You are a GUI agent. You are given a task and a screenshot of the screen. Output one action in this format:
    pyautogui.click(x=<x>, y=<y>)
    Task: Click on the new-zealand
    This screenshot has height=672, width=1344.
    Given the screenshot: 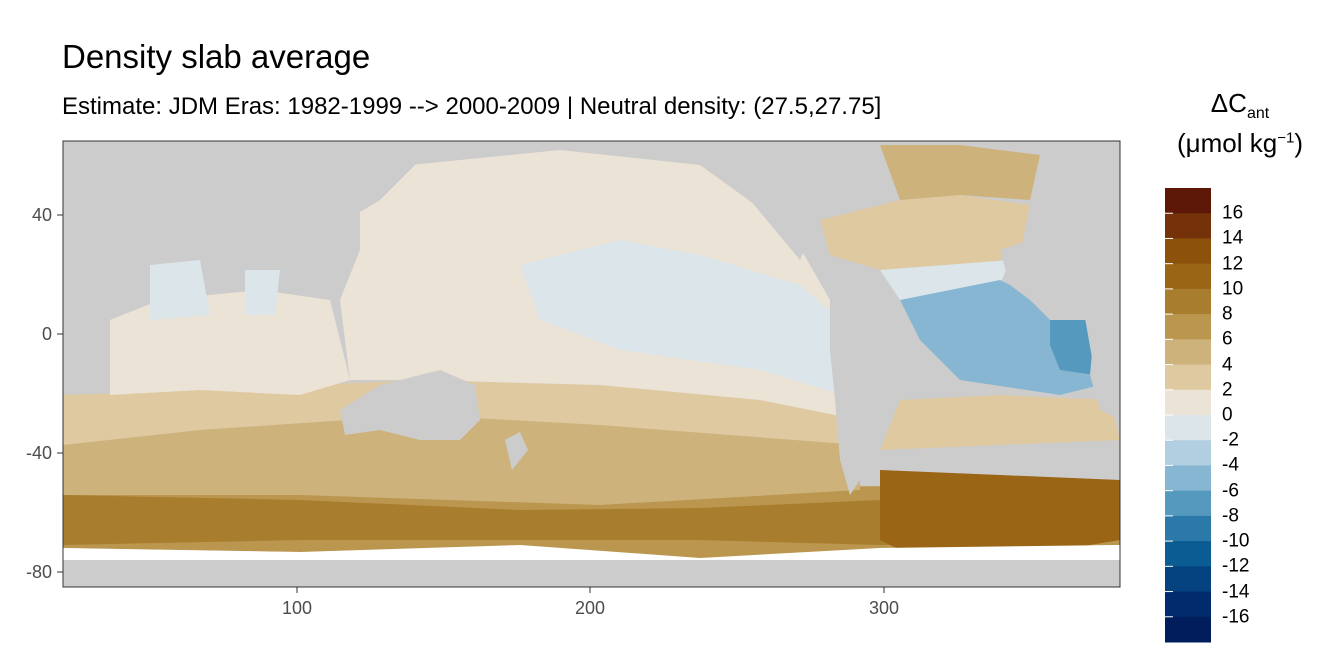 What is the action you would take?
    pyautogui.click(x=516, y=451)
    